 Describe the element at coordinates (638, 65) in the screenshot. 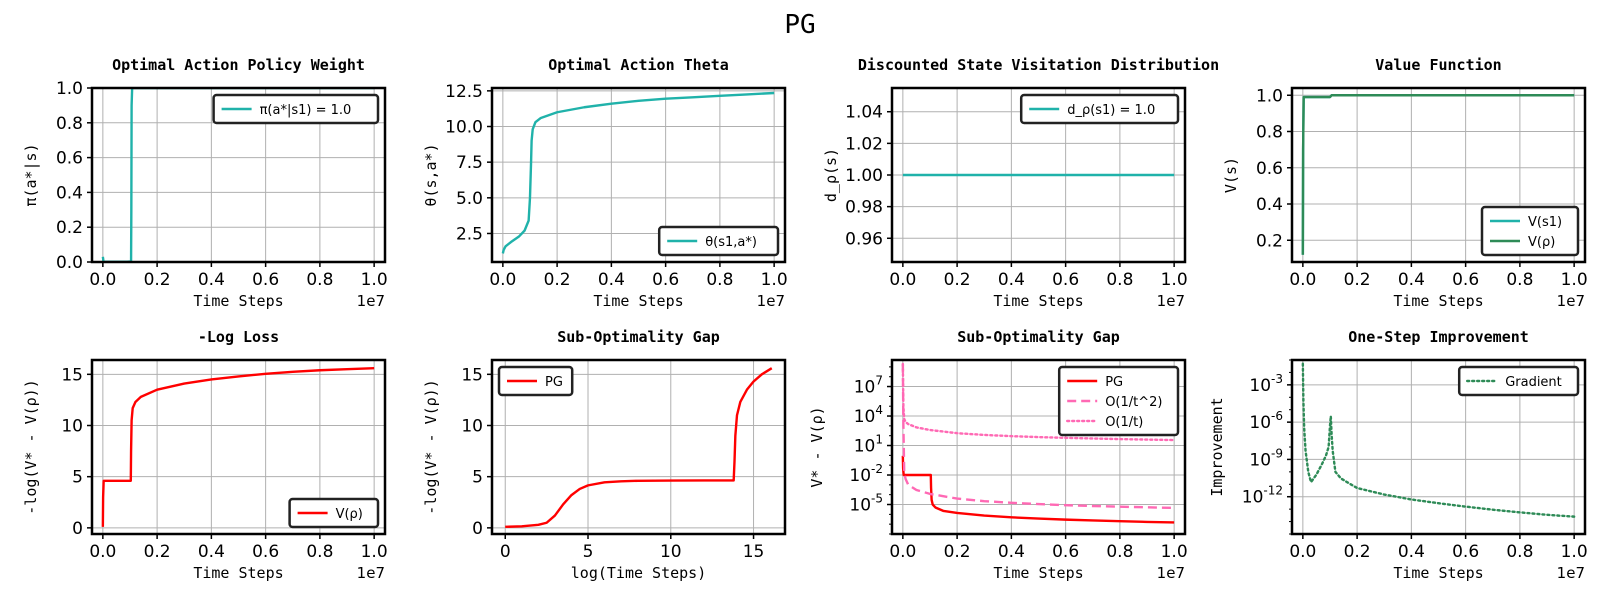

I see `subplot-title: Optimal Action Theta` at that location.